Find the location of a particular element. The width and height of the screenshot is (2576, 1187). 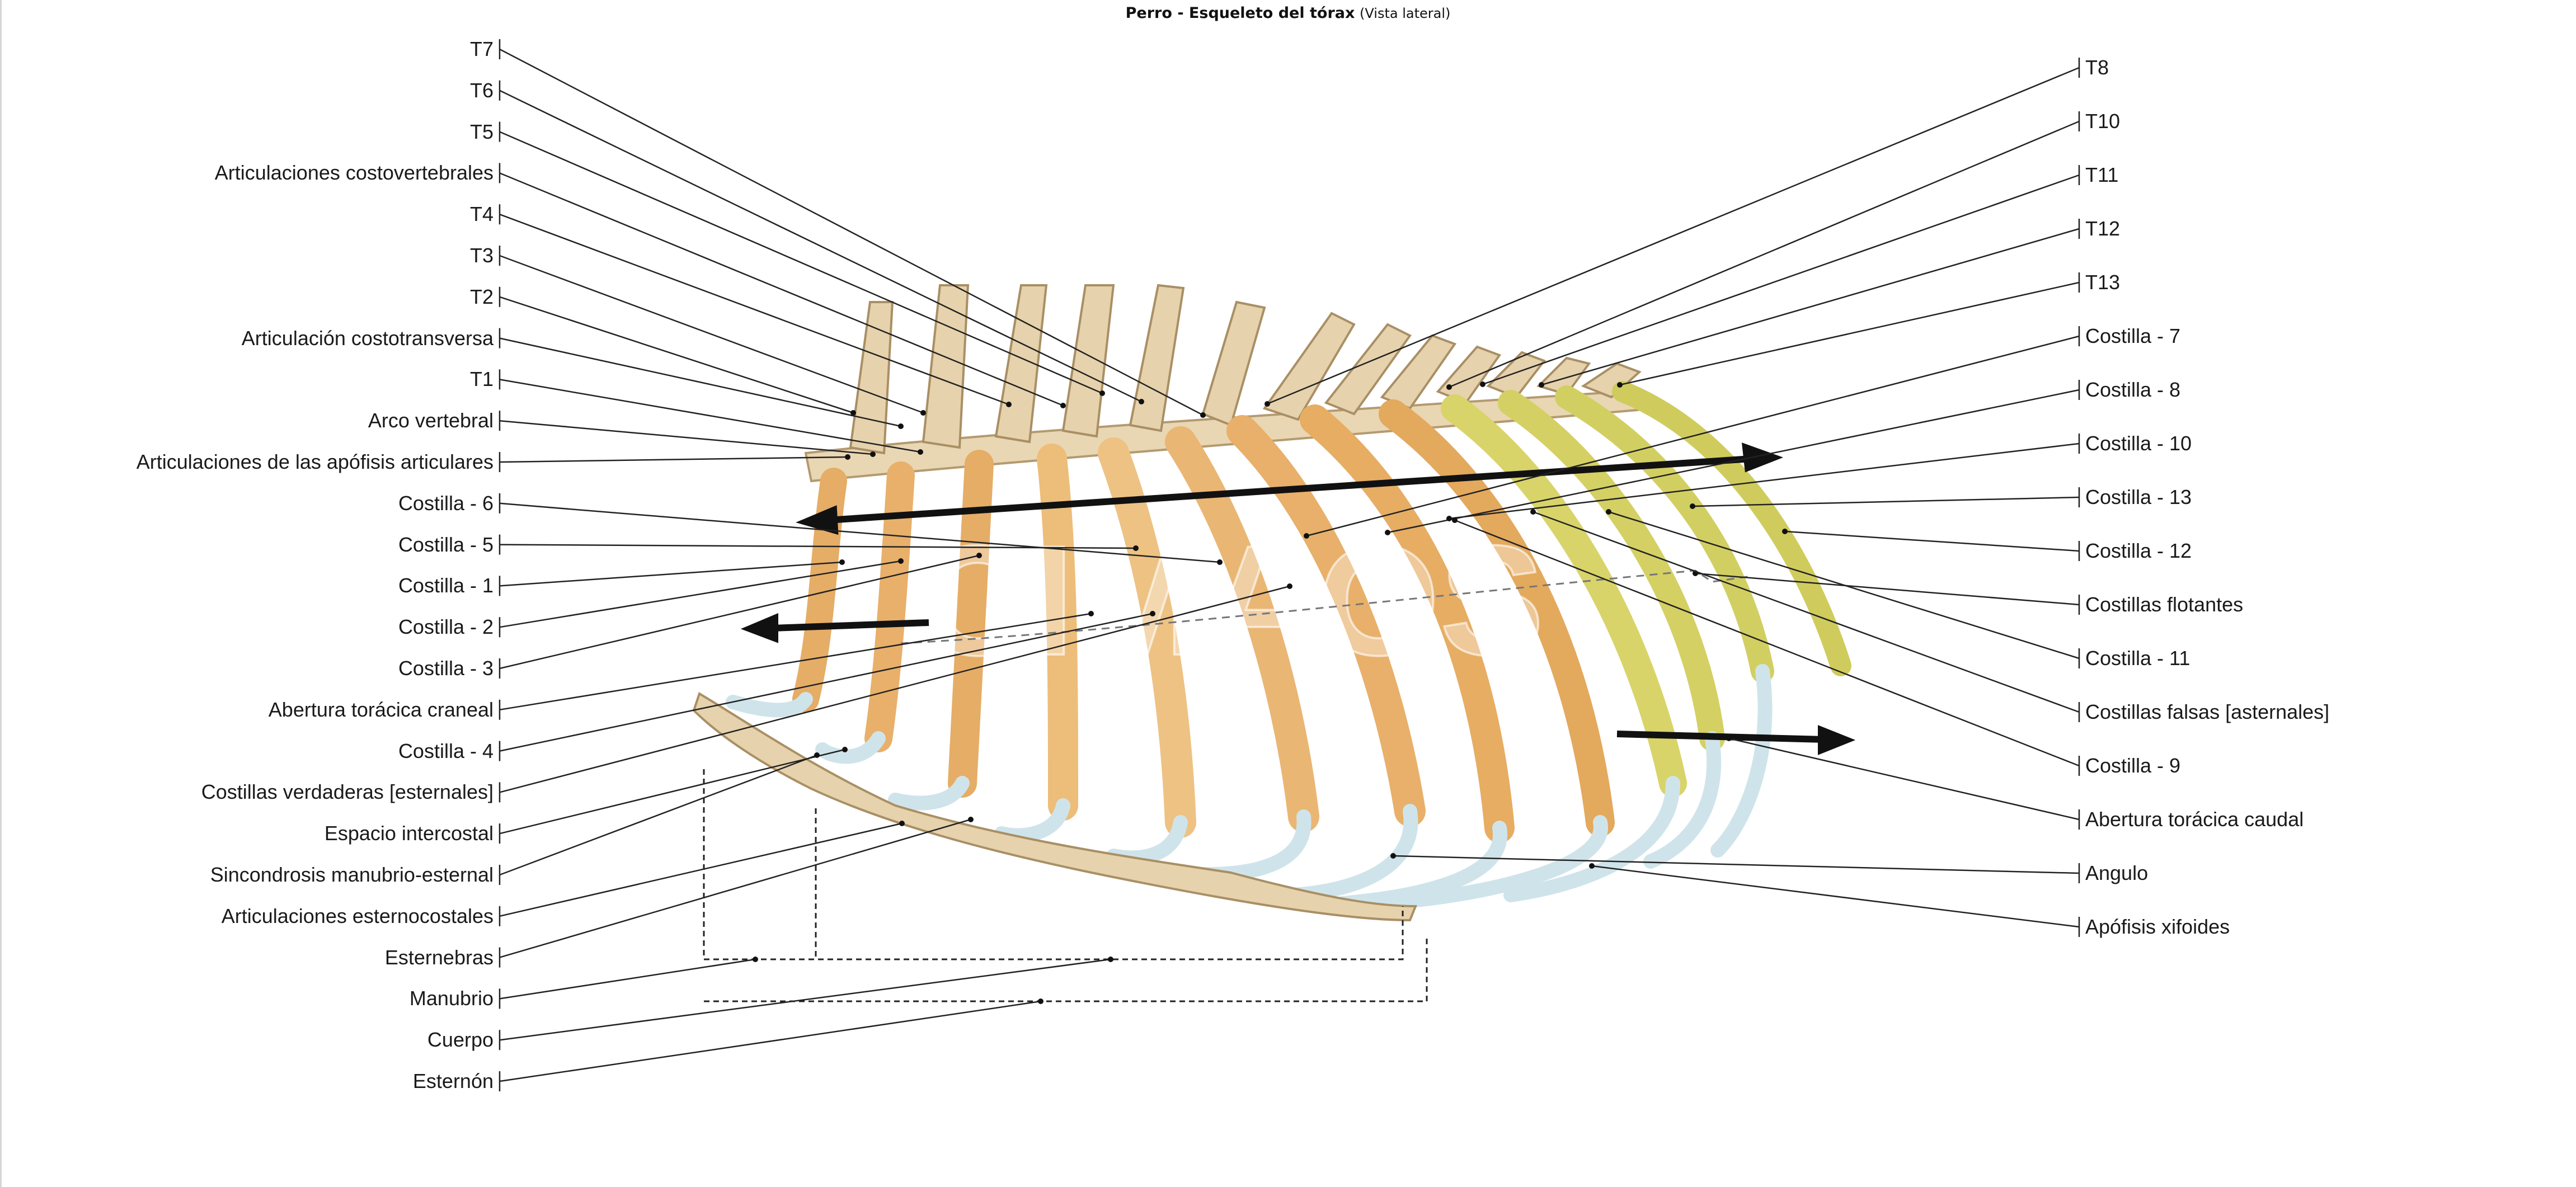

label-rib-13: Costilla - 13 is located at coordinates (2138, 497).